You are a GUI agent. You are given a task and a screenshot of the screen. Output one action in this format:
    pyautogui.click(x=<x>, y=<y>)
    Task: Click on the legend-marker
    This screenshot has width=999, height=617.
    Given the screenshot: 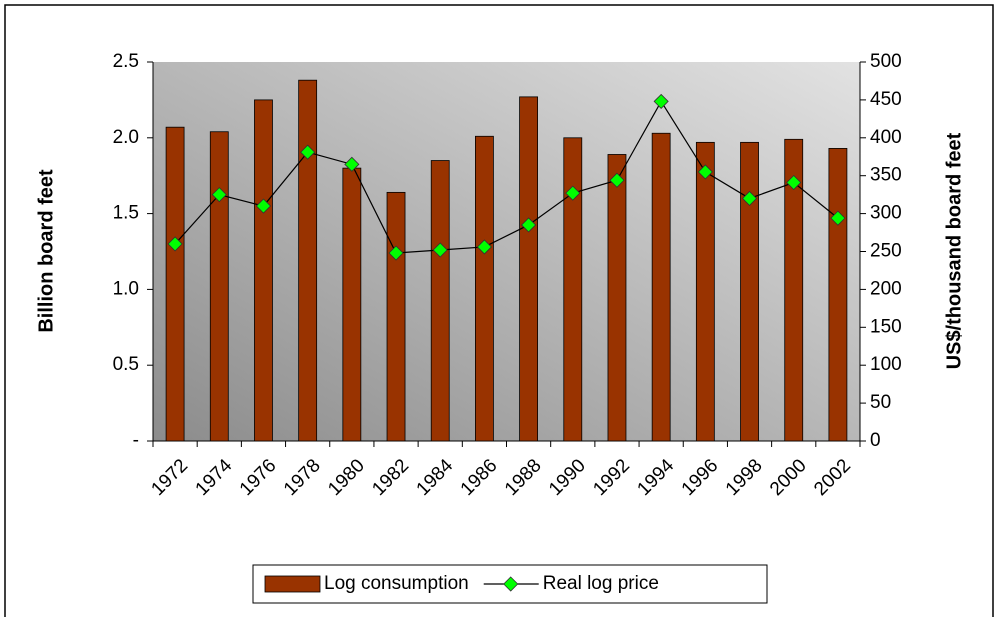 What is the action you would take?
    pyautogui.click(x=511, y=584)
    